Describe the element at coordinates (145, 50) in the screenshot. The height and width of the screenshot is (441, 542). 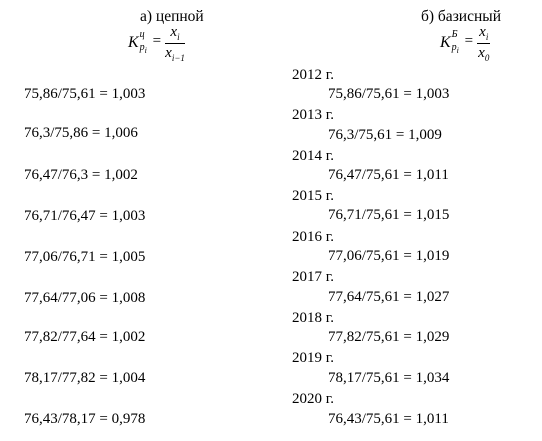
I see `chain-formula-sub-index: i` at that location.